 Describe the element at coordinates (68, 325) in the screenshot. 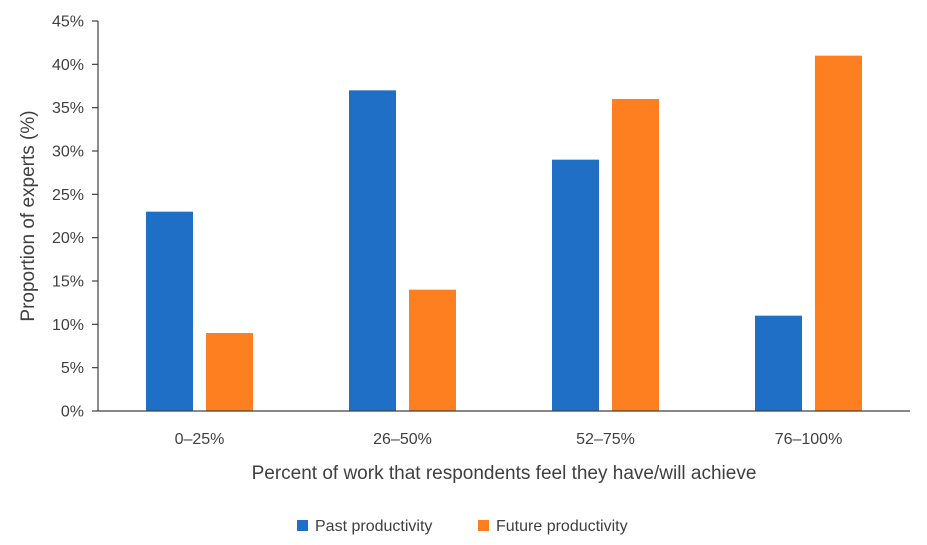

I see `y-tick-label: 10%` at that location.